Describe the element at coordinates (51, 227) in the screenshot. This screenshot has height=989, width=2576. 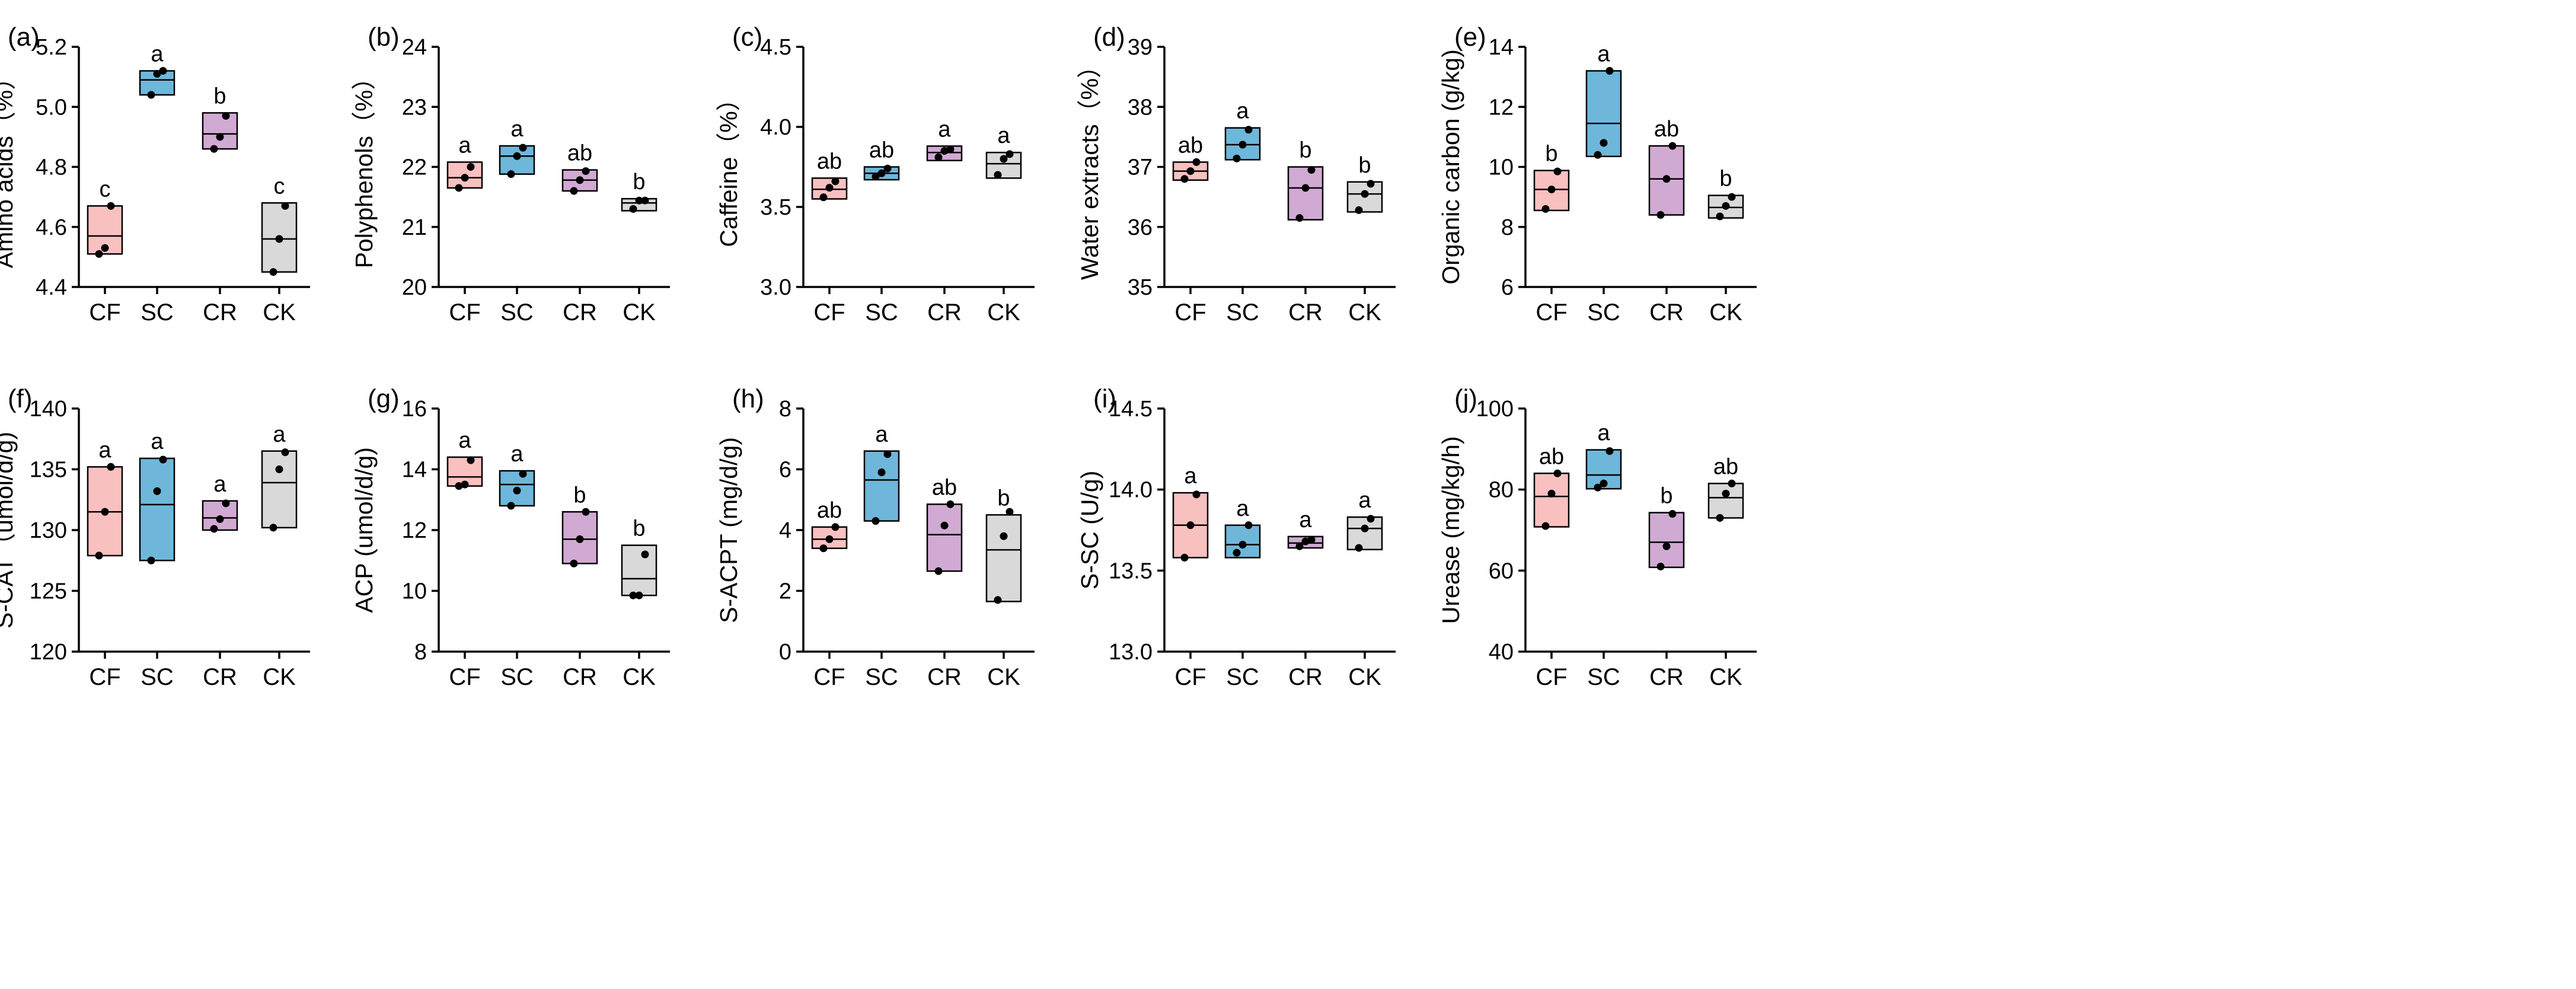
I see `y-tick-label: 4.6` at that location.